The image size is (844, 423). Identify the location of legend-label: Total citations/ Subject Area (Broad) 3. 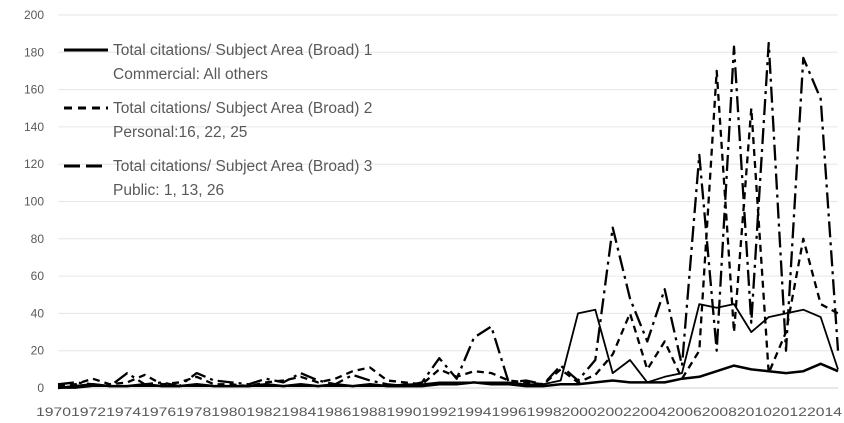
(242, 166).